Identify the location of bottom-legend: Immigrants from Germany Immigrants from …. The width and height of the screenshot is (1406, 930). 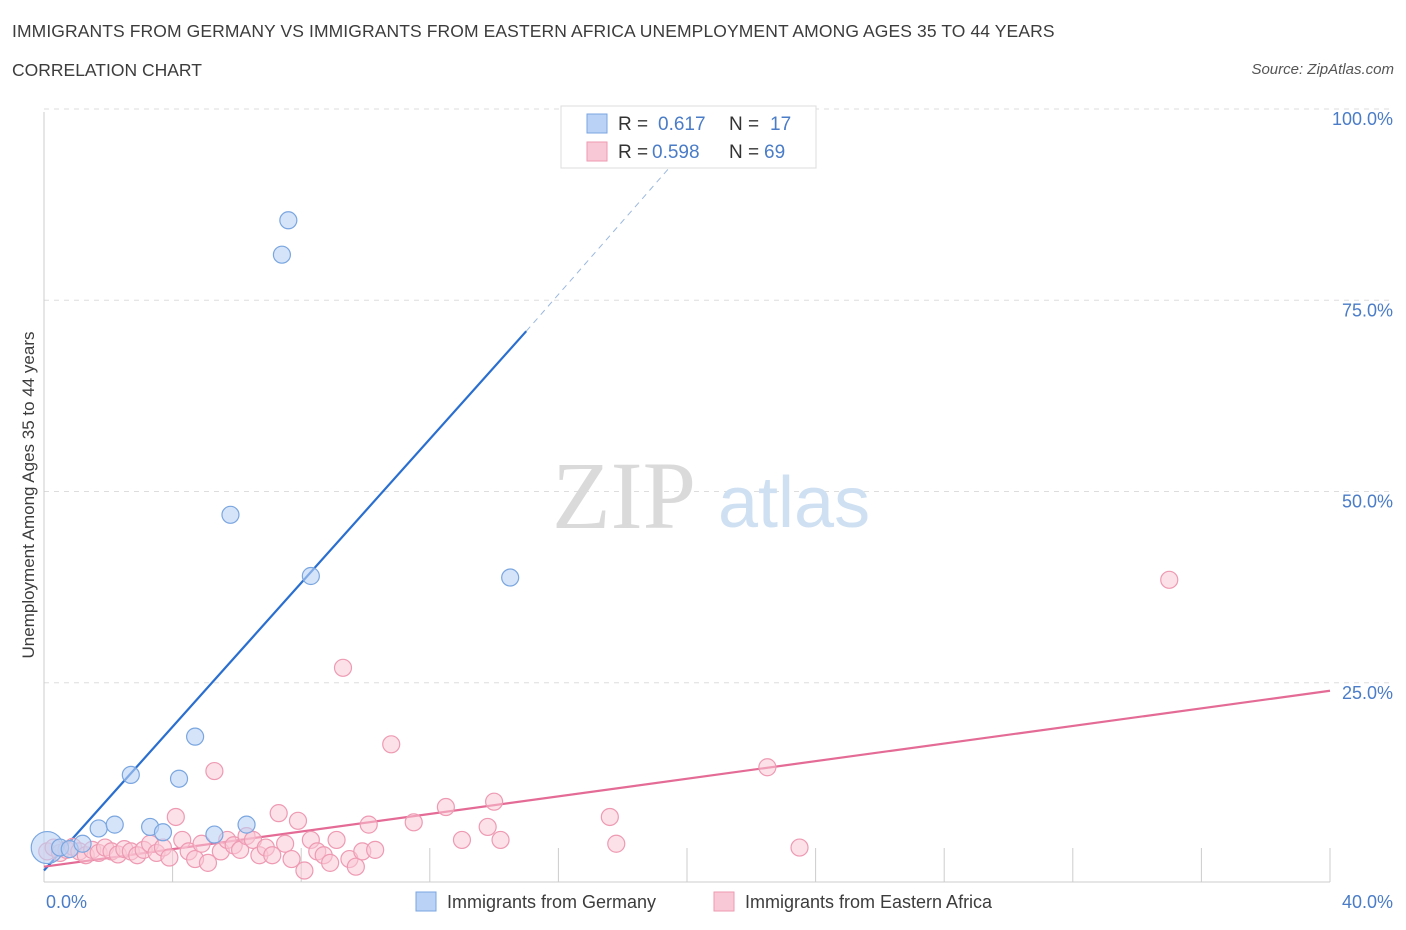
(704, 901).